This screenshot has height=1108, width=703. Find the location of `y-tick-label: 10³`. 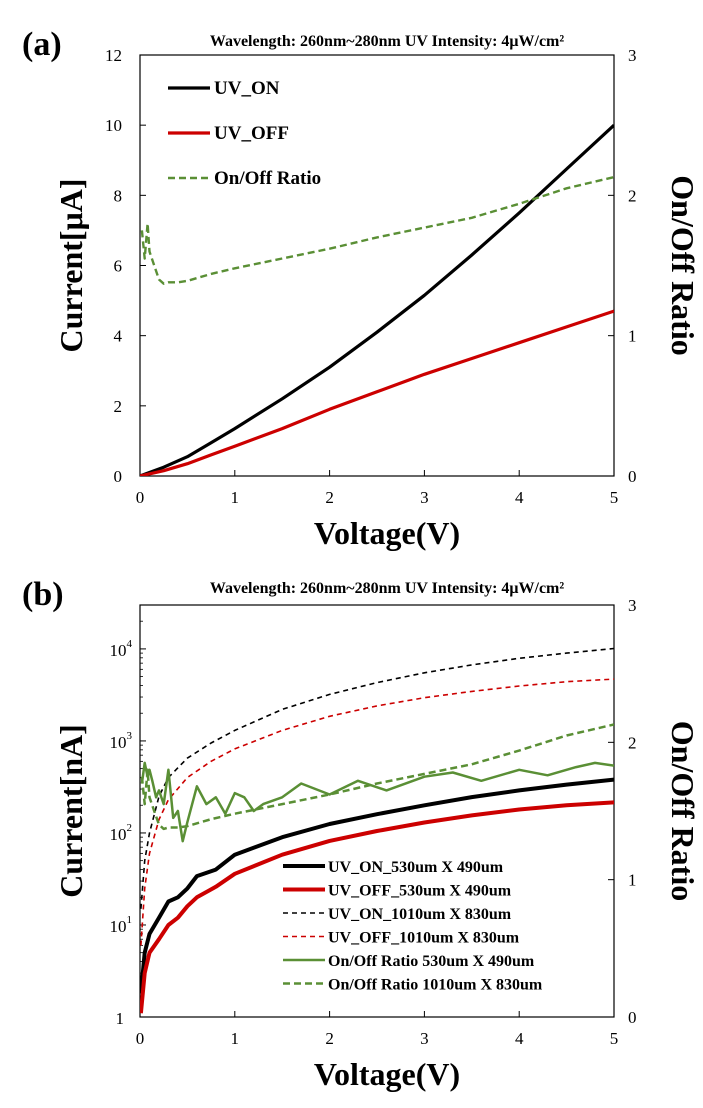

y-tick-label: 10³ is located at coordinates (121, 741).